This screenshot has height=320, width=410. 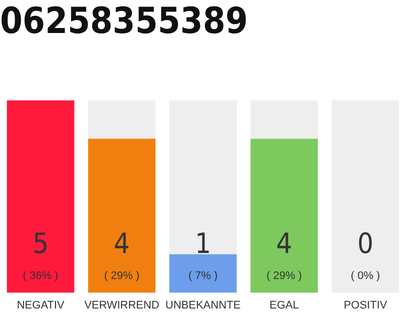 I want to click on chart-title: 06258355389, so click(x=124, y=21).